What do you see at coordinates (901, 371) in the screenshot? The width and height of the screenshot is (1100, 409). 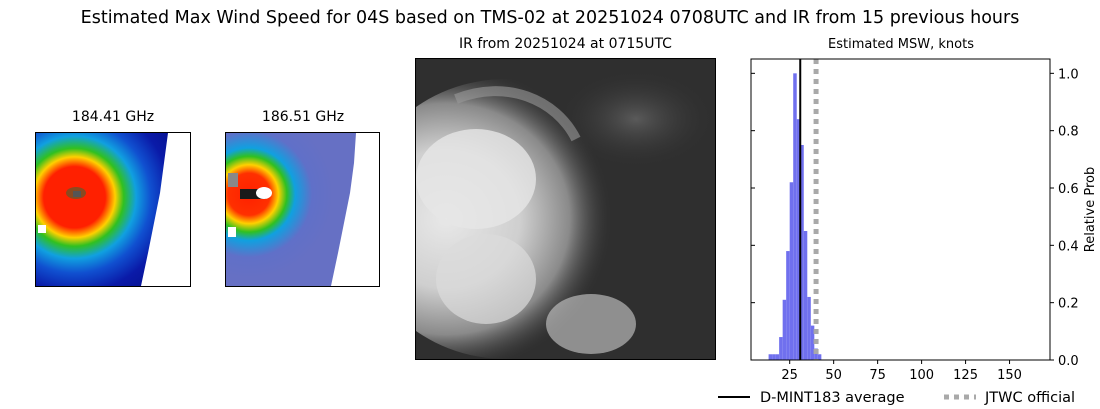 I see `x-axis-ticks: 25 50 75 100 125 150` at bounding box center [901, 371].